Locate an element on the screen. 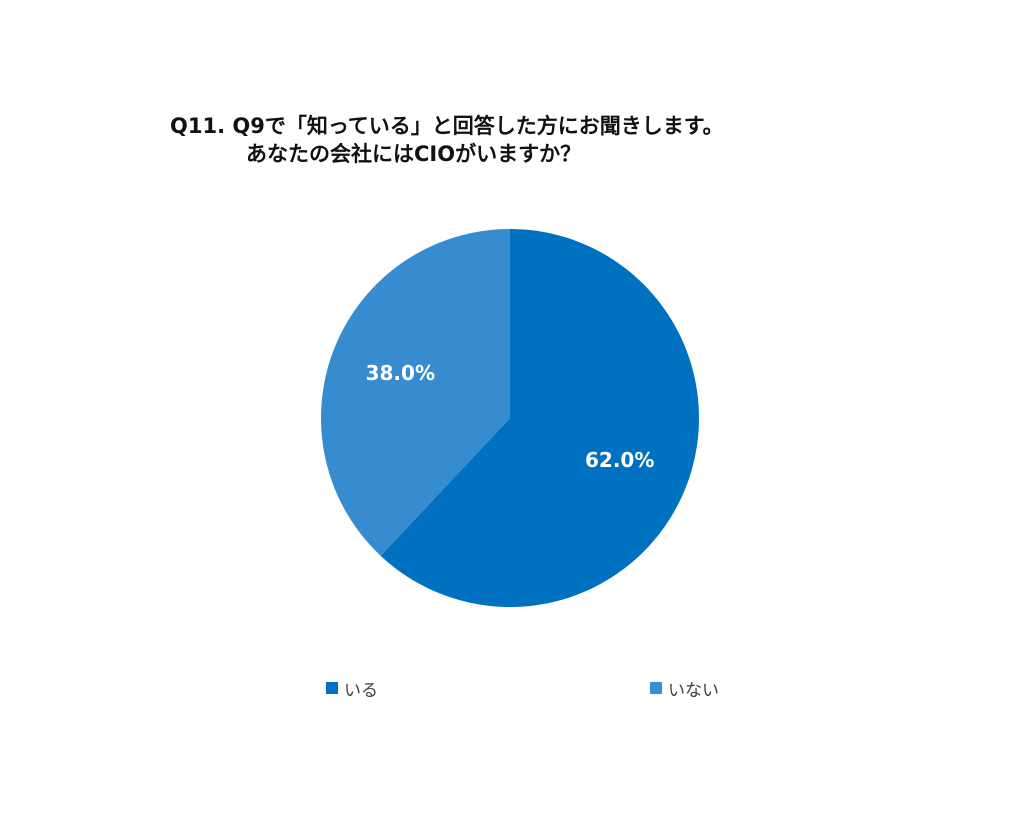 The image size is (1024, 818). legend-label-iru: いる is located at coordinates (361, 690).